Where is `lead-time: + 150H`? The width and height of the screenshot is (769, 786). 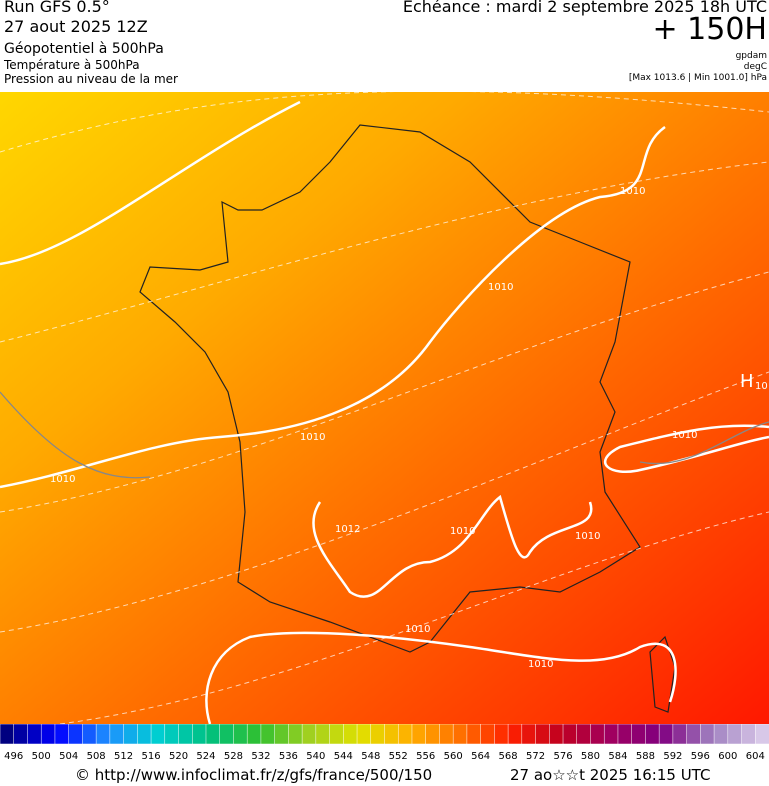
lead-time: + 150H is located at coordinates (710, 29).